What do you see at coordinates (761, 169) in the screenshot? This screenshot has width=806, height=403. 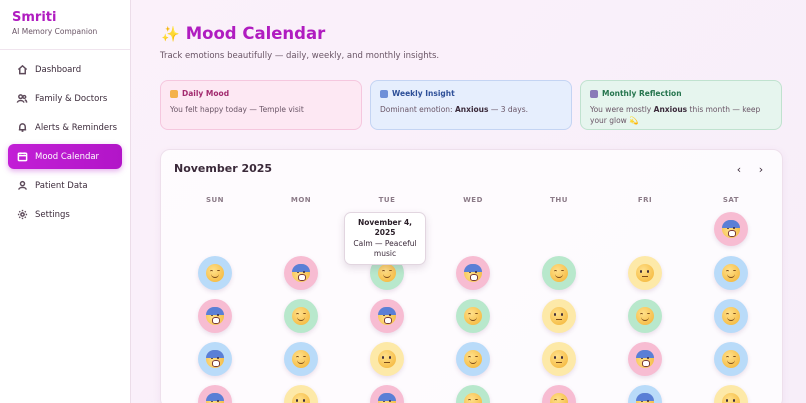 I see `next-month-button: ›` at bounding box center [761, 169].